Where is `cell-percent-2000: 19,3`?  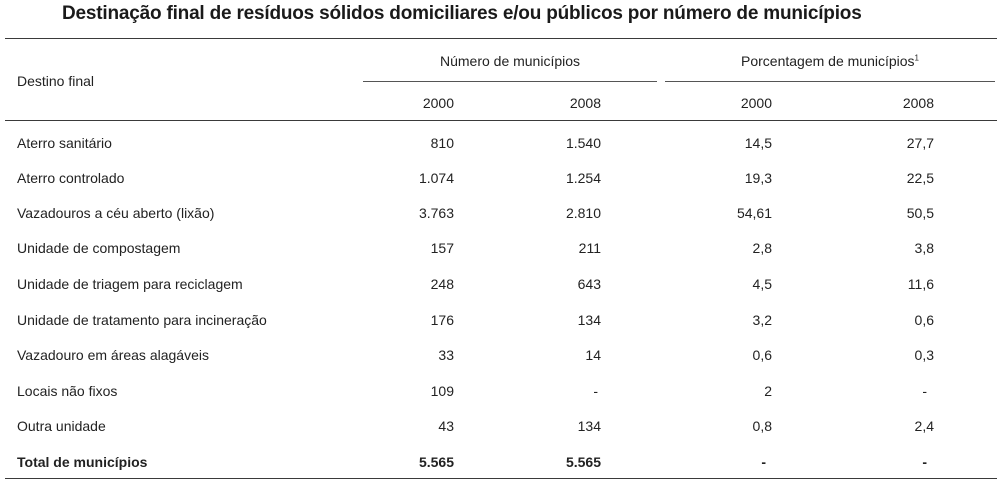 cell-percent-2000: 19,3 is located at coordinates (758, 178).